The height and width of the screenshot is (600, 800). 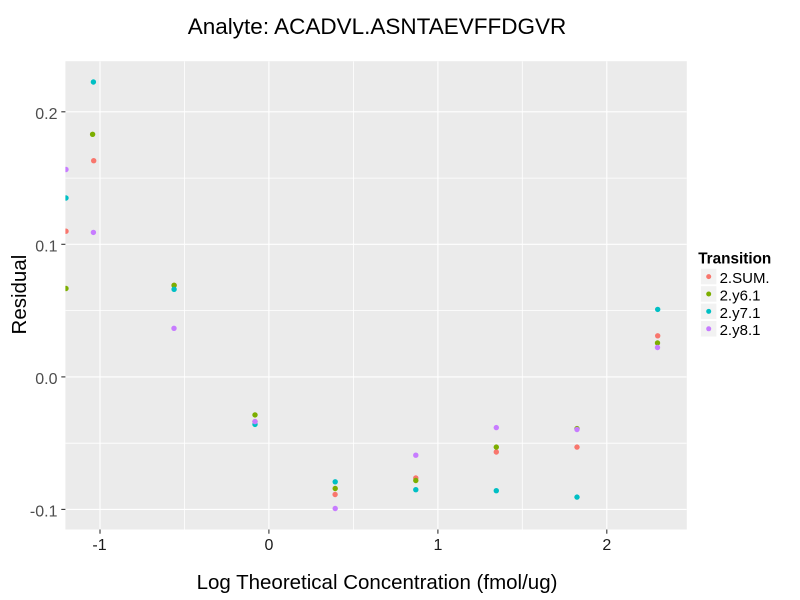 I want to click on svg-text: 2.SUM., so click(x=745, y=278).